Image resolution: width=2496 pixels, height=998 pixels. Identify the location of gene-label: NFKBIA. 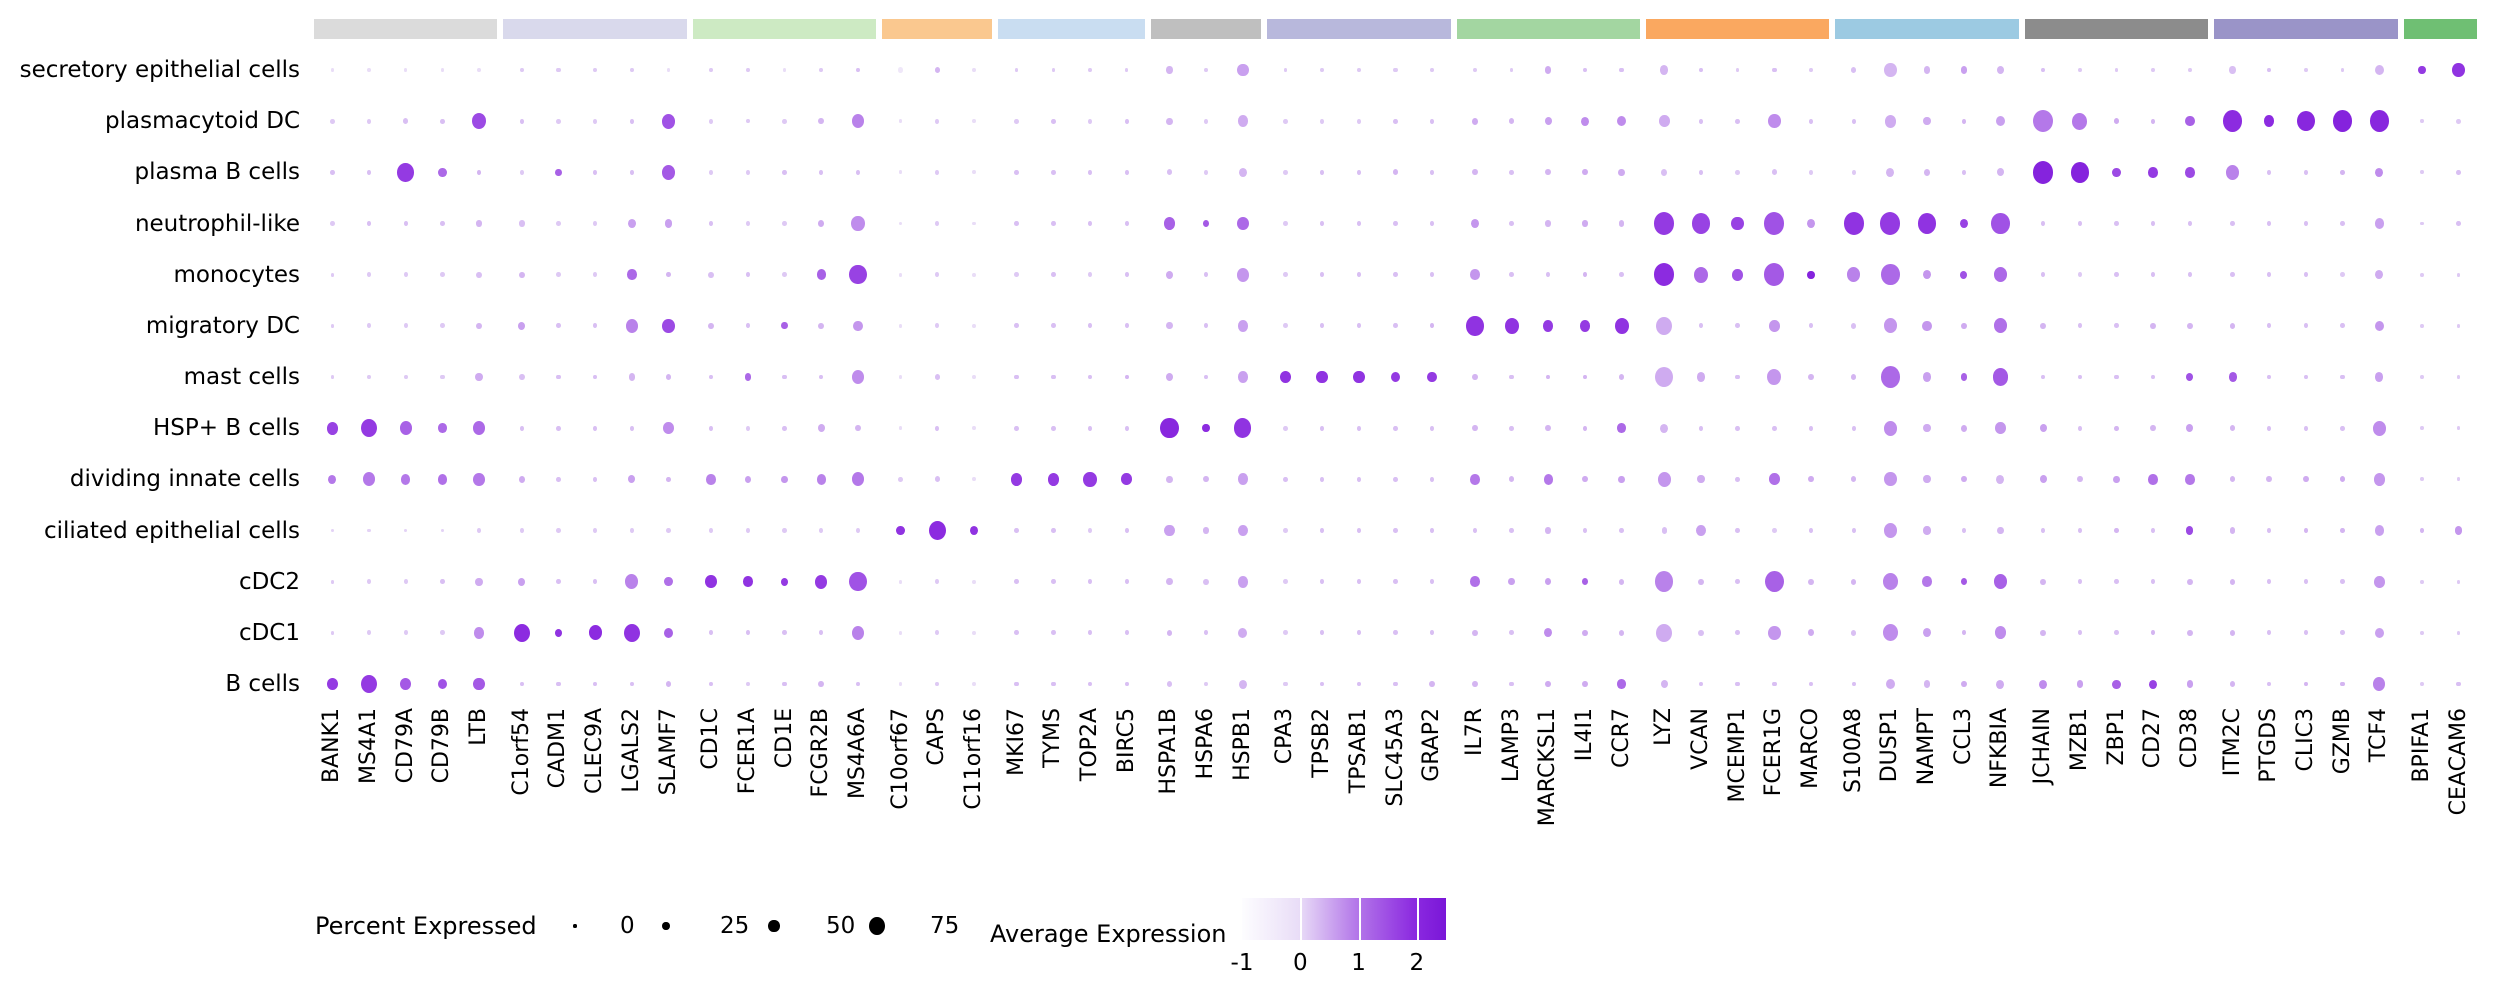
(2000, 748).